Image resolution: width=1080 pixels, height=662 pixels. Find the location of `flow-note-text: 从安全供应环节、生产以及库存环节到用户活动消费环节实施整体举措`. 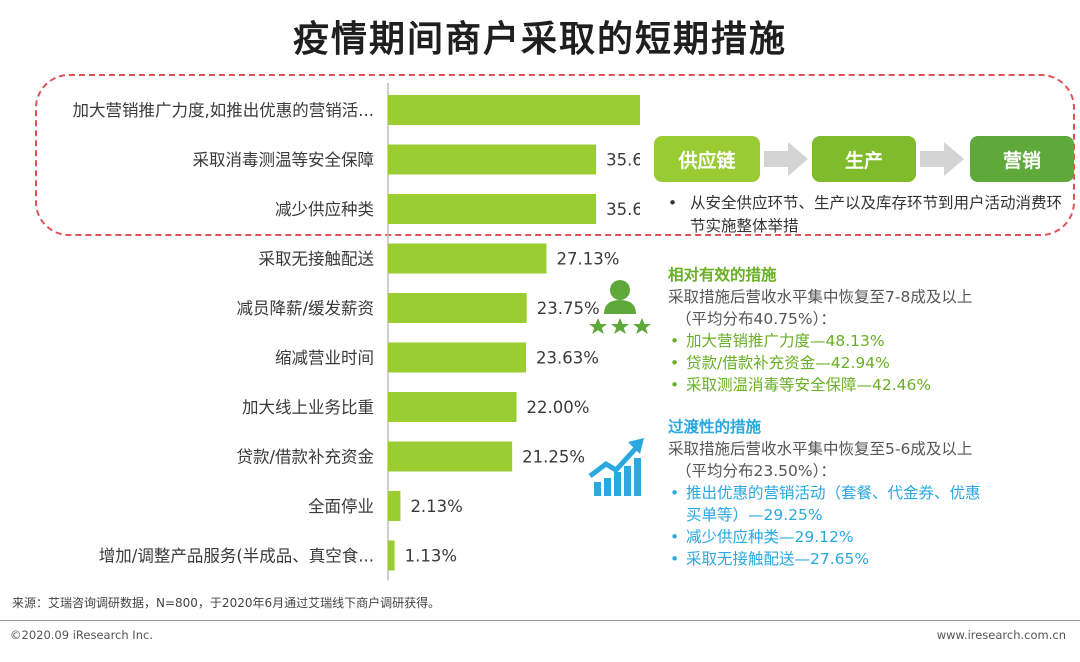

flow-note-text: 从安全供应环节、生产以及库存环节到用户活动消费环节实施整体举措 is located at coordinates (876, 214).